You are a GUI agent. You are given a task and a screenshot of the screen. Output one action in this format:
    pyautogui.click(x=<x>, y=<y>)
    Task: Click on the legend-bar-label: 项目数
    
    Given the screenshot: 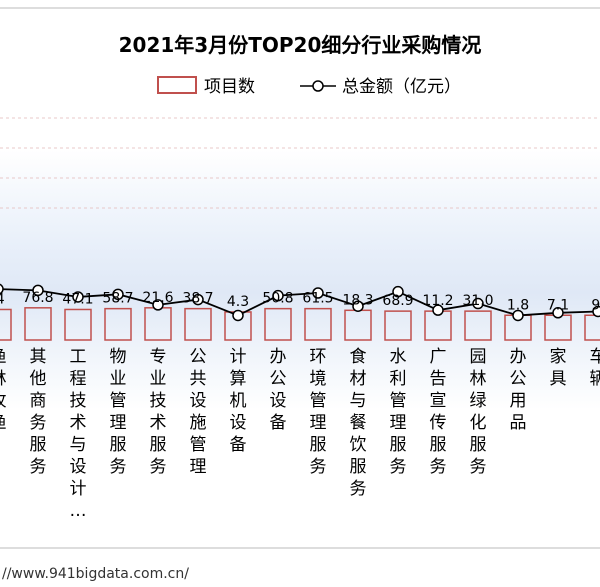 What is the action you would take?
    pyautogui.click(x=229, y=87)
    